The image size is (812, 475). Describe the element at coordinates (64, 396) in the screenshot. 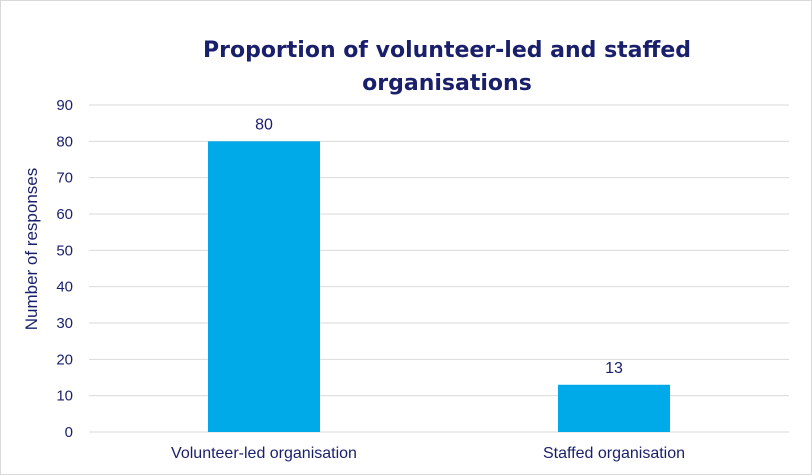

I see `y-tick-label-10: 10` at that location.